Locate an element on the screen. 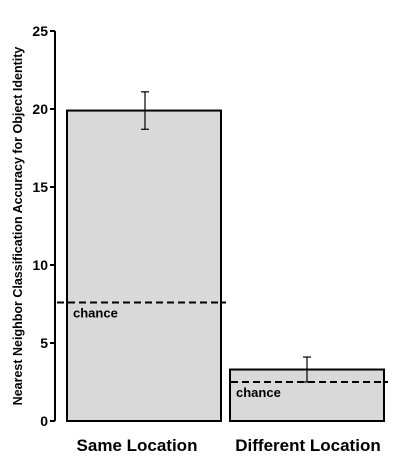 Image resolution: width=393 pixels, height=457 pixels. chance-label-0: chance is located at coordinates (95, 312).